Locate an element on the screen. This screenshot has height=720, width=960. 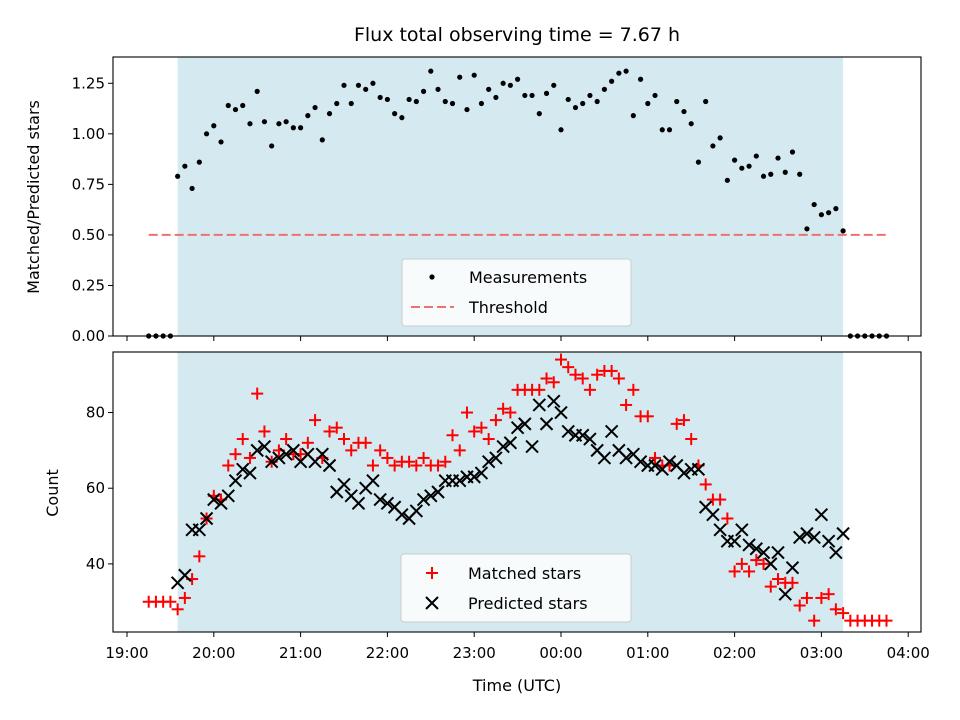
top-y-tick-label: 0.75 is located at coordinates (88, 184).